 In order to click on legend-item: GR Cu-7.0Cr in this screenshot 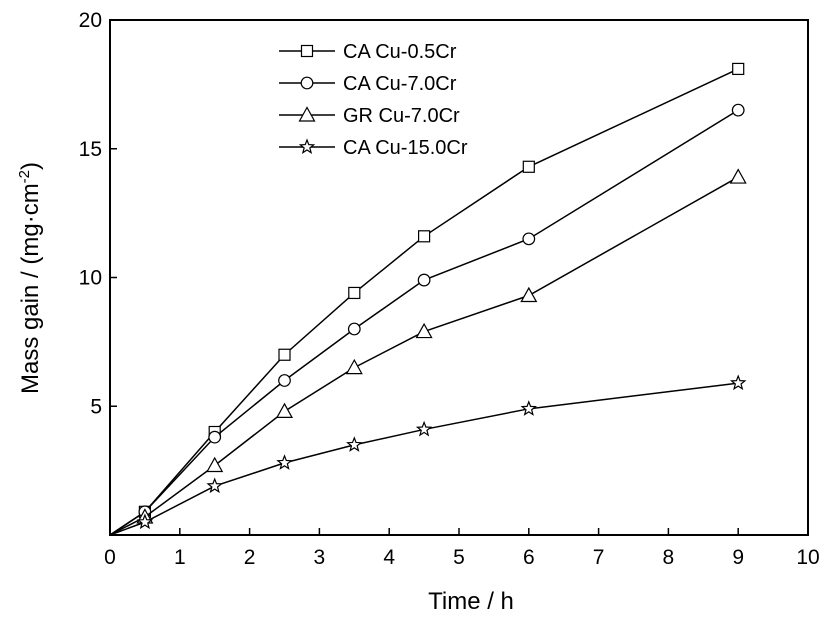, I will do `click(369, 116)`.